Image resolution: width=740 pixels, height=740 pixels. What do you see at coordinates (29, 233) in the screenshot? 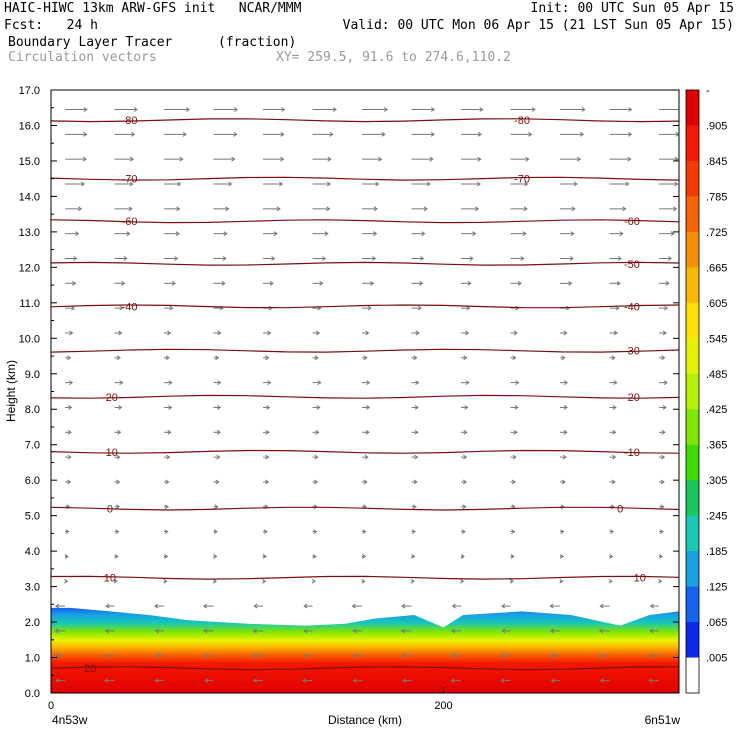
I see `y-tick-label: 13.0` at bounding box center [29, 233].